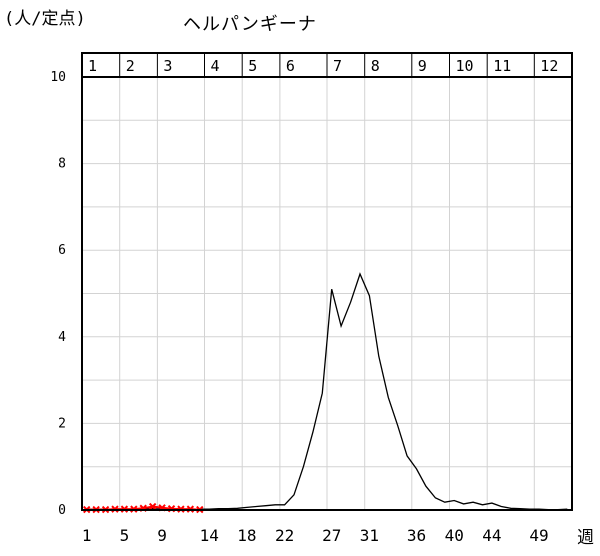 This screenshot has height=556, width=600. I want to click on month-header: 1 2 3 4 5 6 7 8 9 10 11 12, so click(327, 65).